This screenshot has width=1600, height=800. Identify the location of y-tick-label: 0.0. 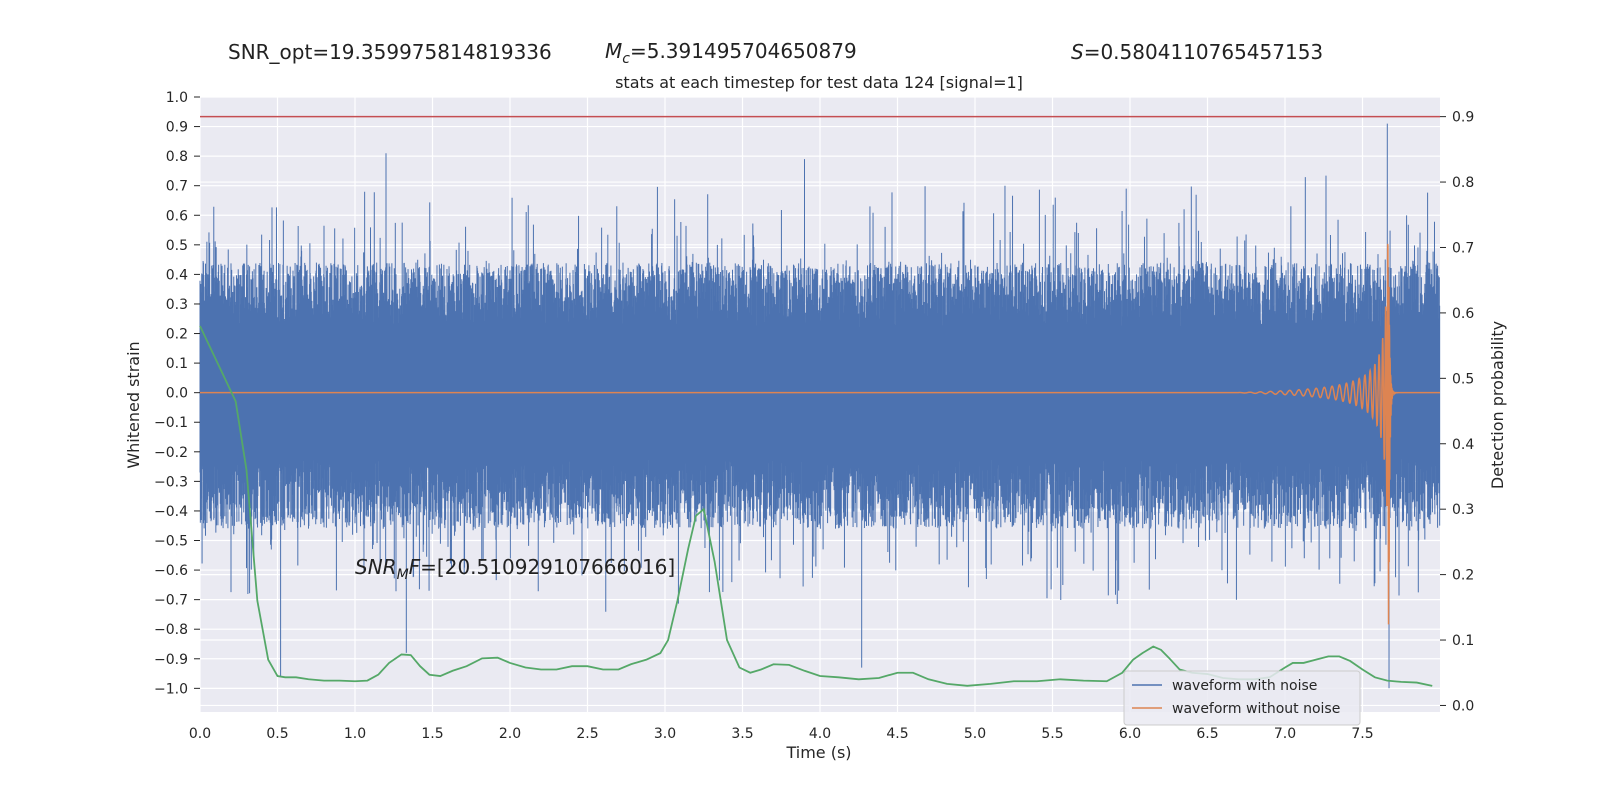
(177, 394).